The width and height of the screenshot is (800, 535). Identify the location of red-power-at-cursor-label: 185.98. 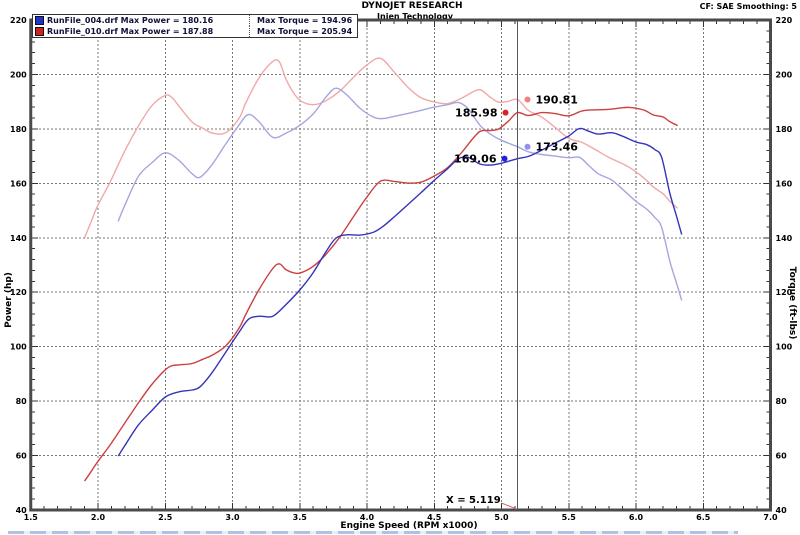
(476, 113).